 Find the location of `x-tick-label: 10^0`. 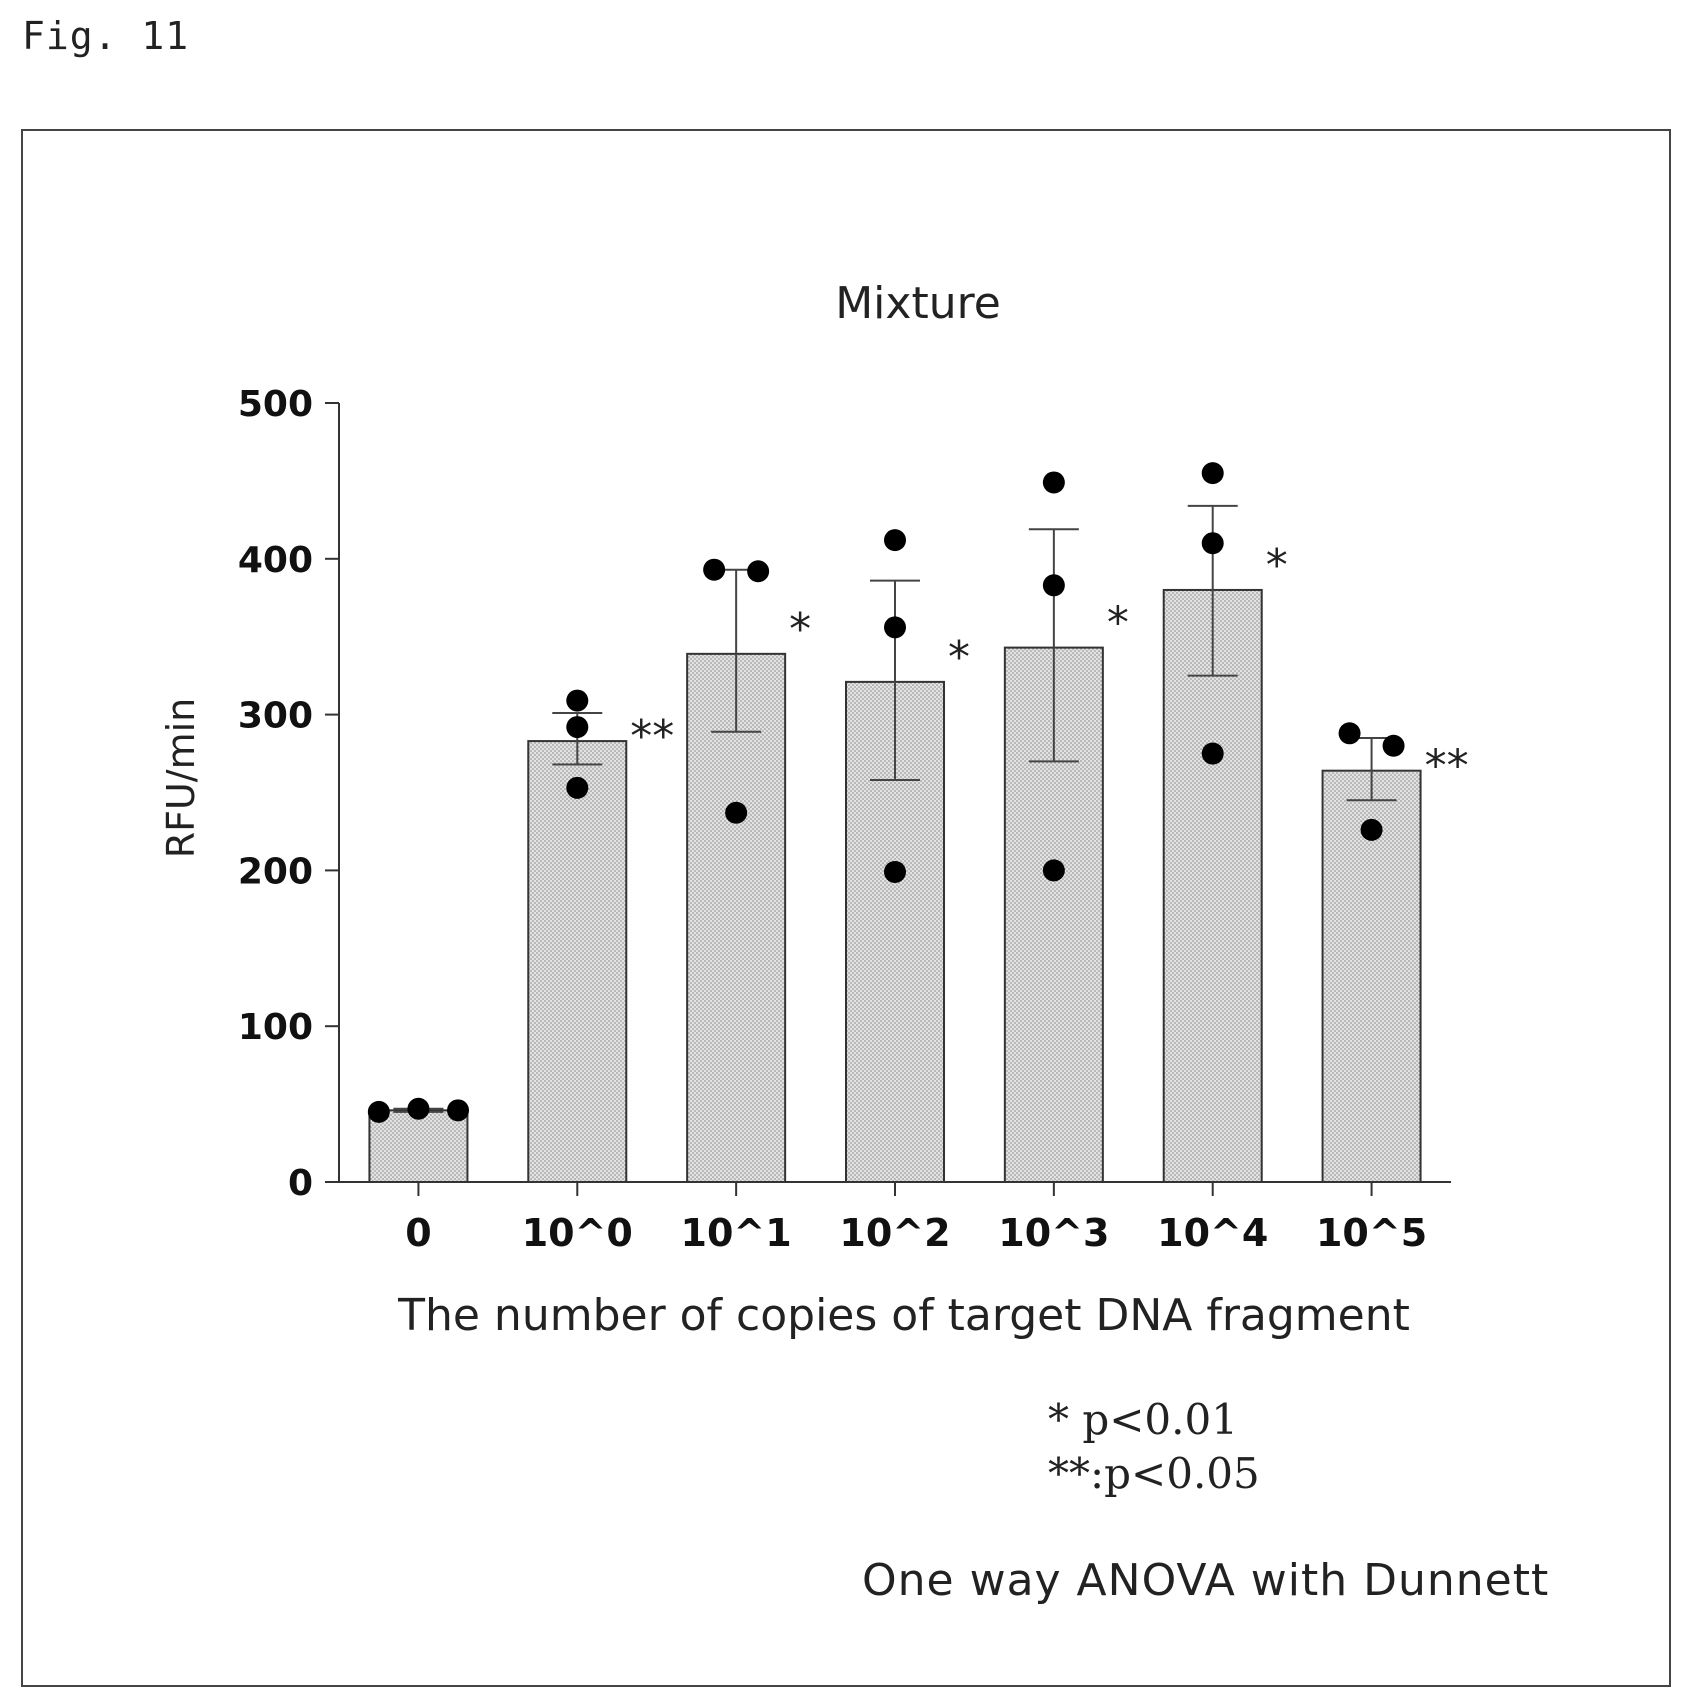

x-tick-label: 10^0 is located at coordinates (577, 1233).